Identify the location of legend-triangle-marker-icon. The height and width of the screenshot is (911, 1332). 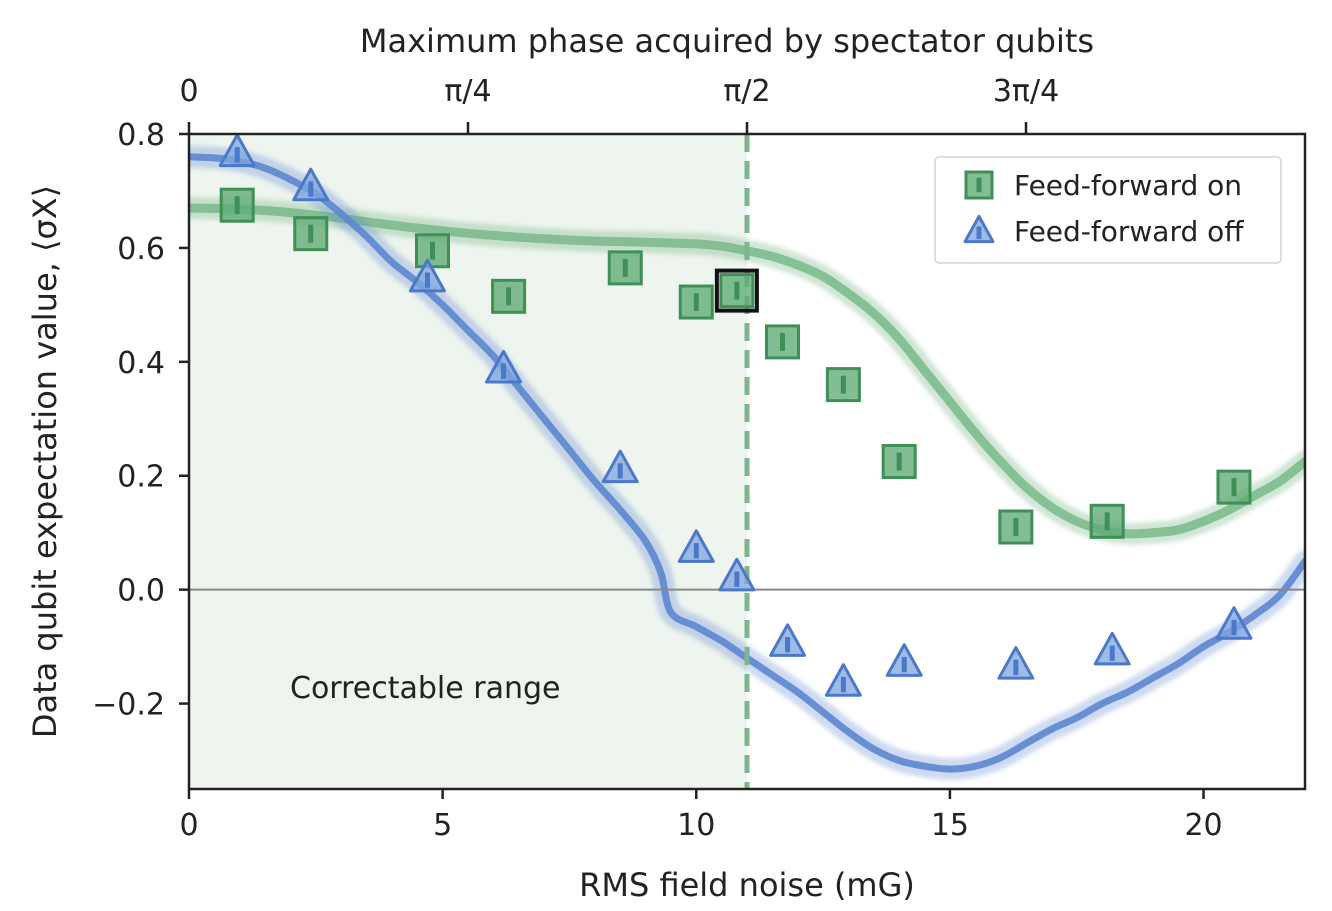
(979, 229).